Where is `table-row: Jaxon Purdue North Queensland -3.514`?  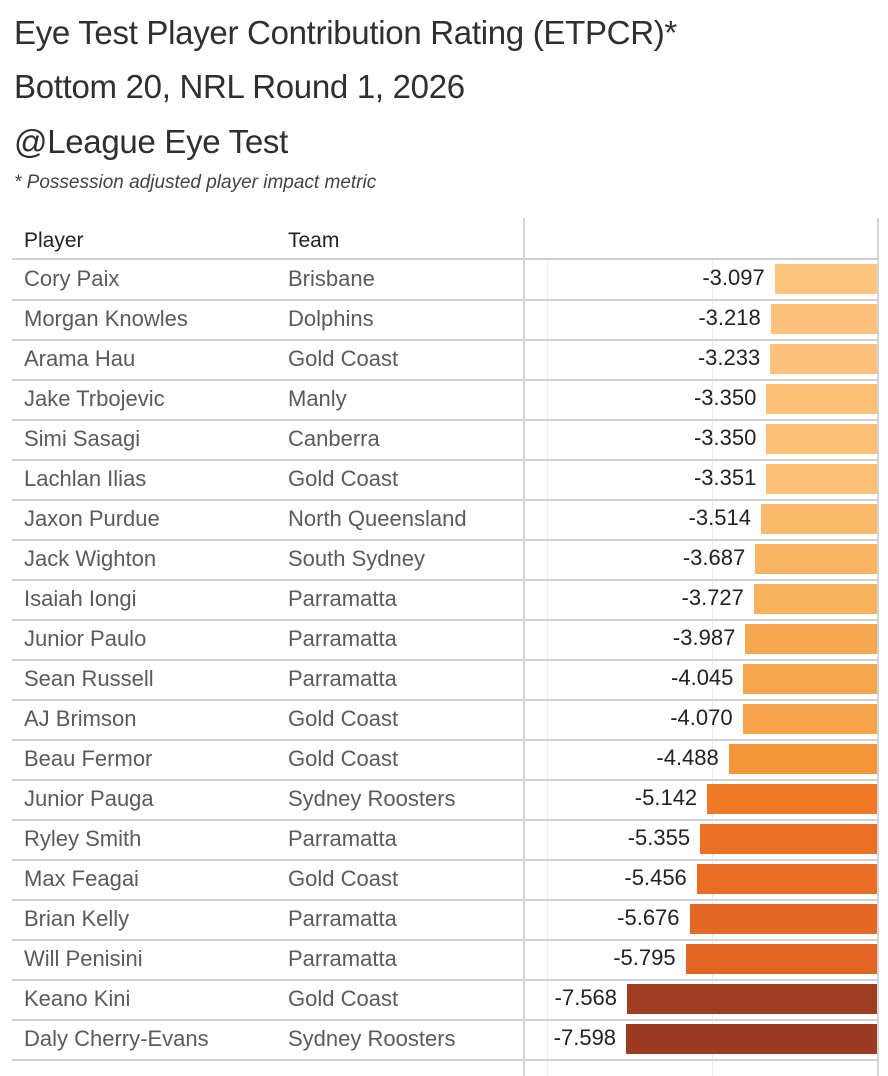
table-row: Jaxon Purdue North Queensland -3.514 is located at coordinates (444, 520).